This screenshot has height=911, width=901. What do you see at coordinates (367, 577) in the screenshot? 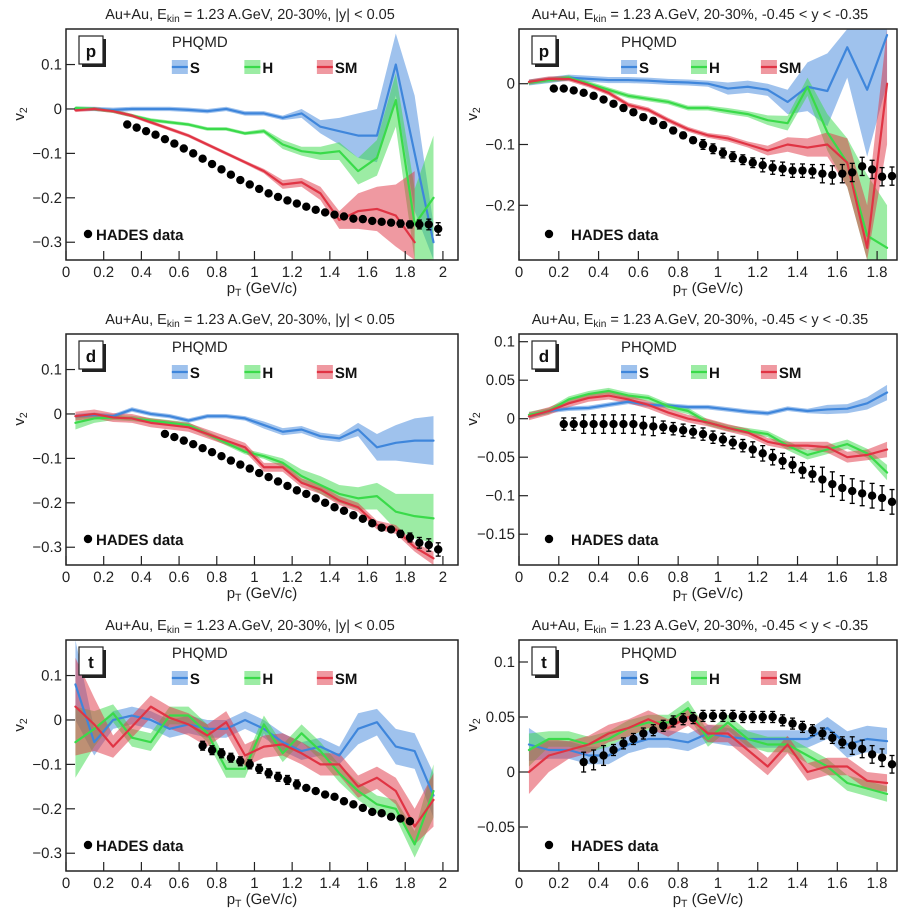
I see `x-tick-label: 1.6` at bounding box center [367, 577].